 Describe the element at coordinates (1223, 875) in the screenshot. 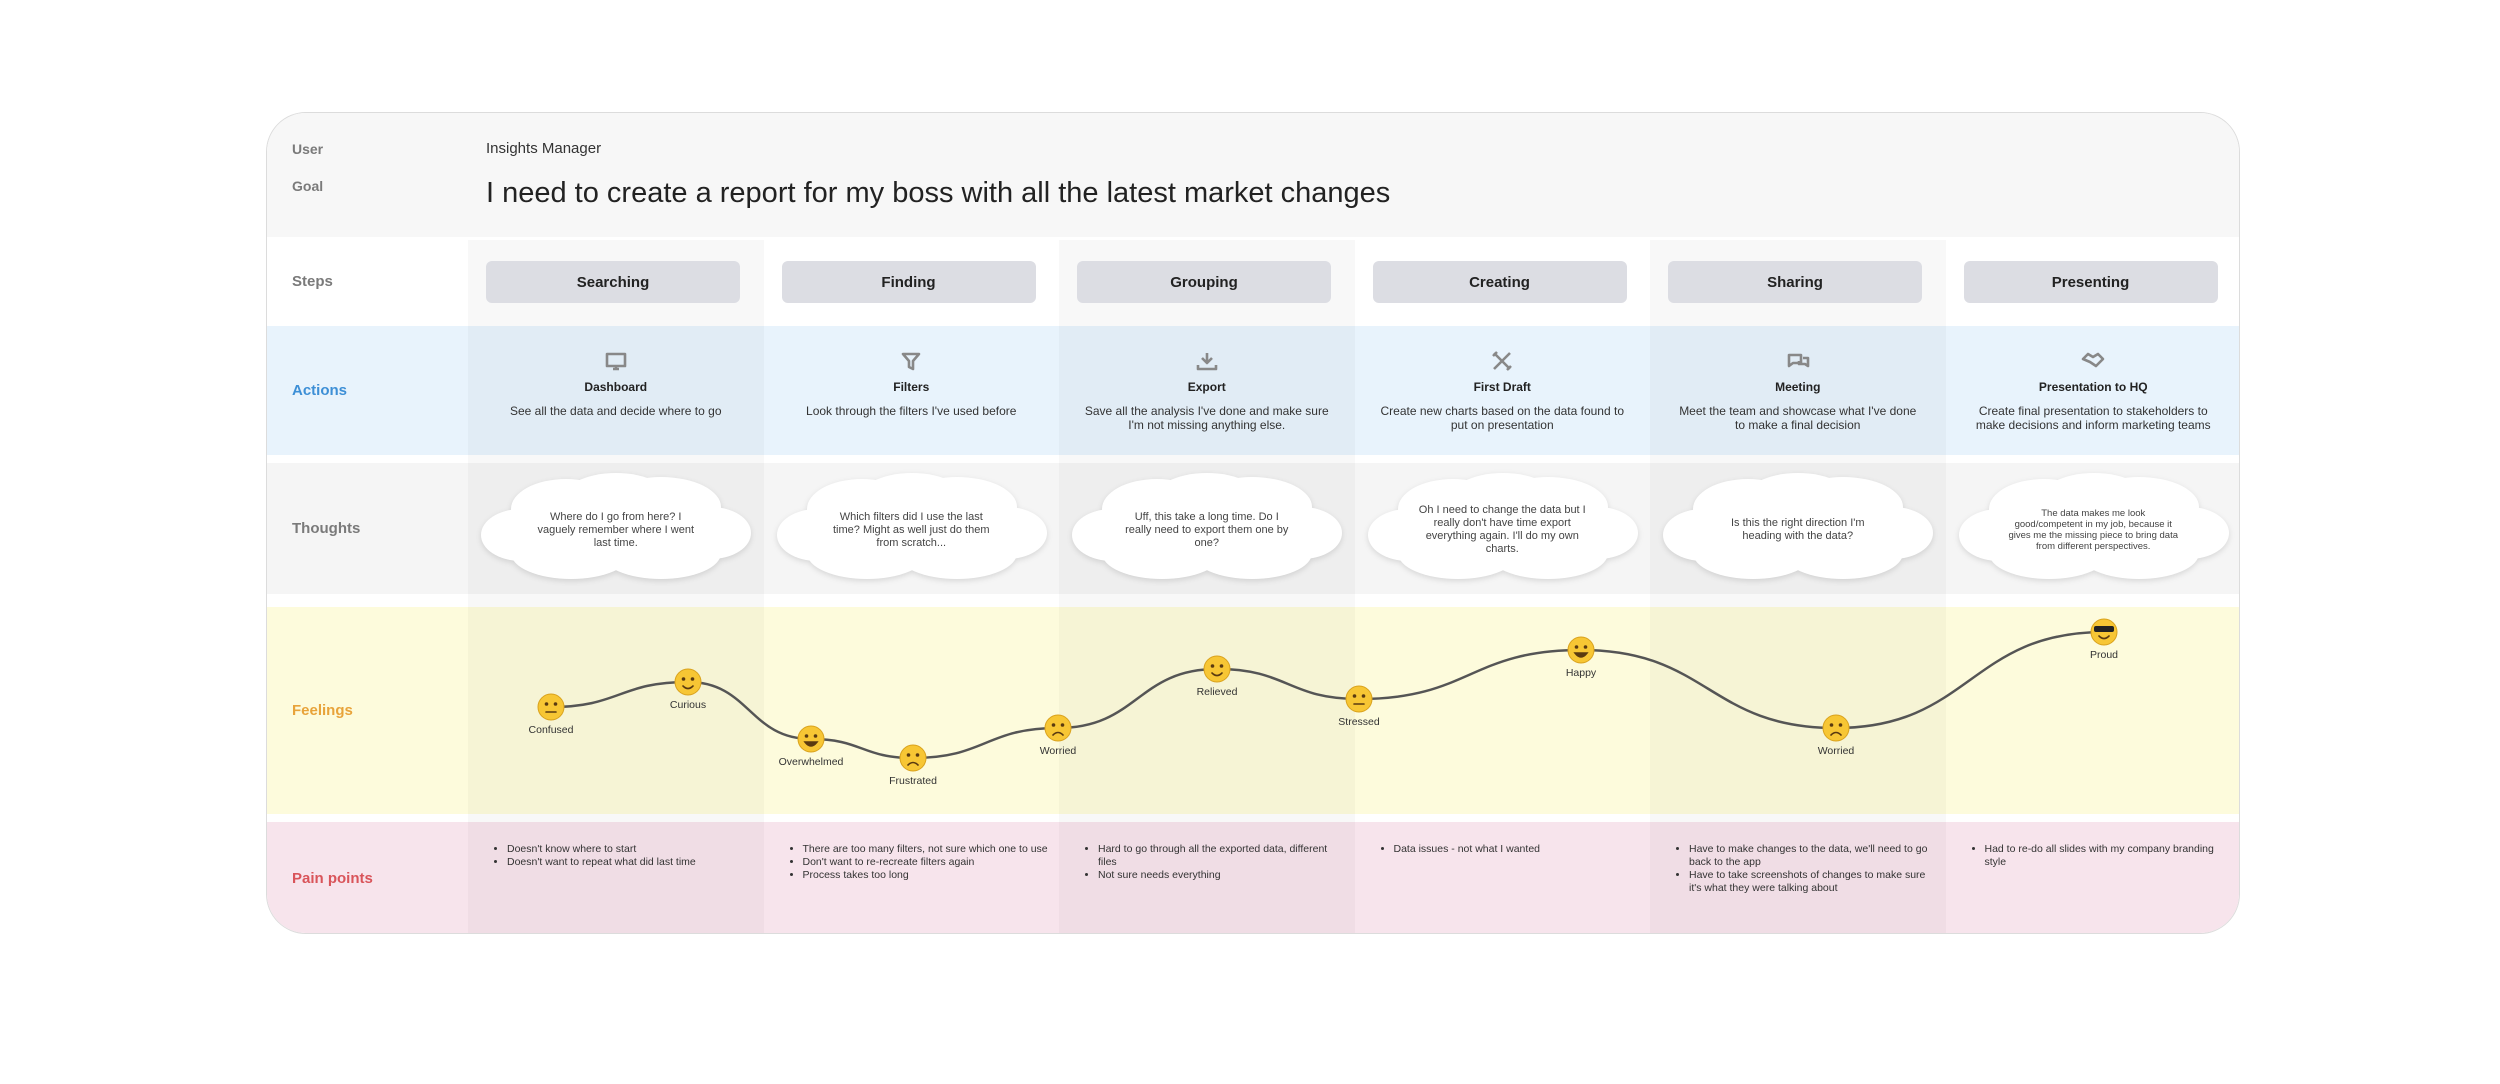

I see `pain-point: Not sure needs everything` at that location.